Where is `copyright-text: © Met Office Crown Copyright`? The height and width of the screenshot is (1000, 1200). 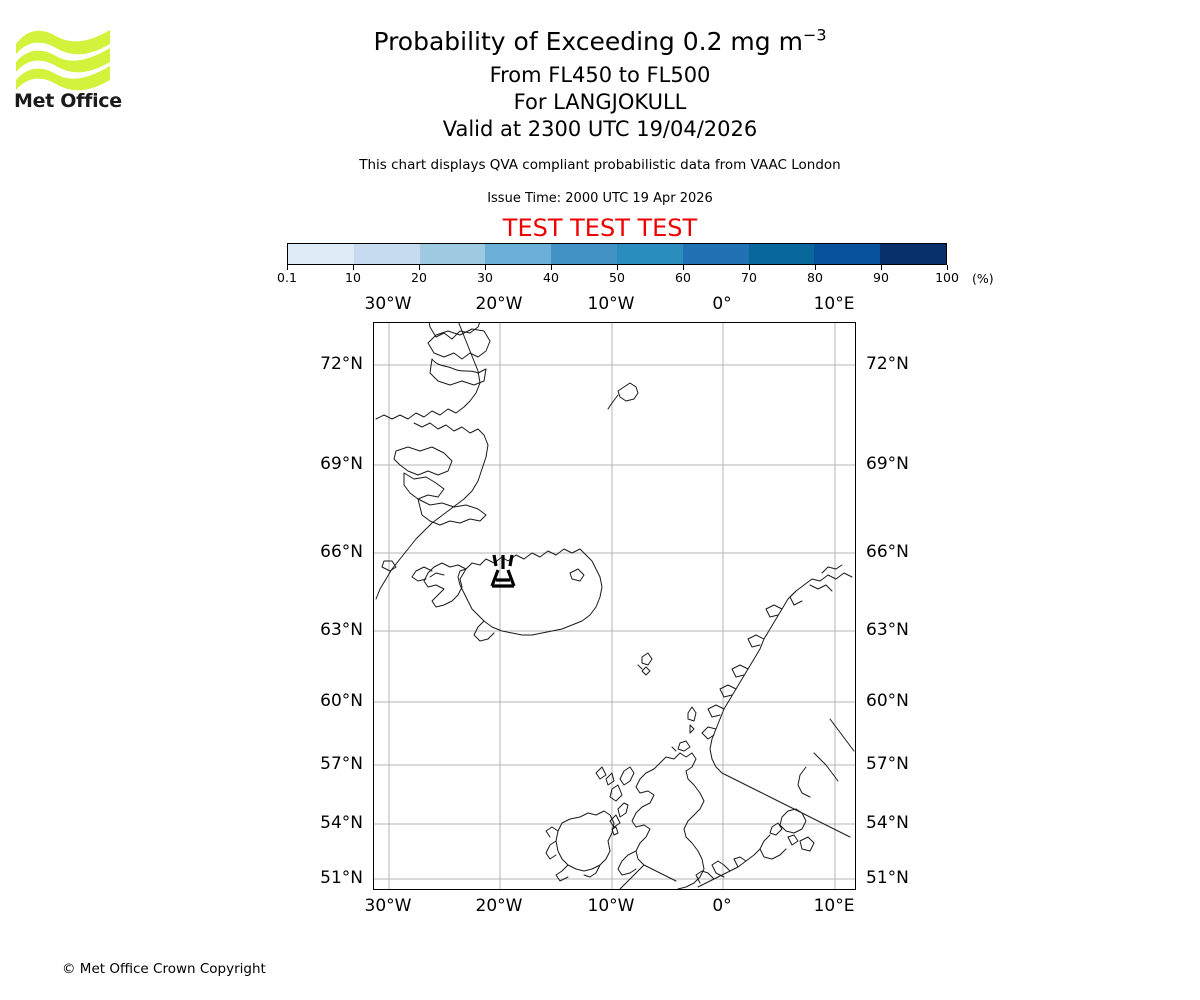 copyright-text: © Met Office Crown Copyright is located at coordinates (164, 969).